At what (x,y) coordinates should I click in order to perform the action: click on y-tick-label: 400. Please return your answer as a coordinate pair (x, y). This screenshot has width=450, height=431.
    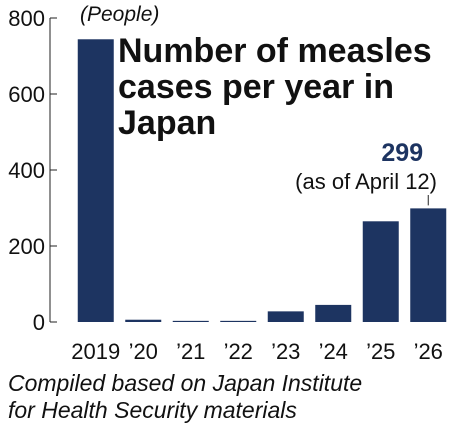
    Looking at the image, I should click on (26, 170).